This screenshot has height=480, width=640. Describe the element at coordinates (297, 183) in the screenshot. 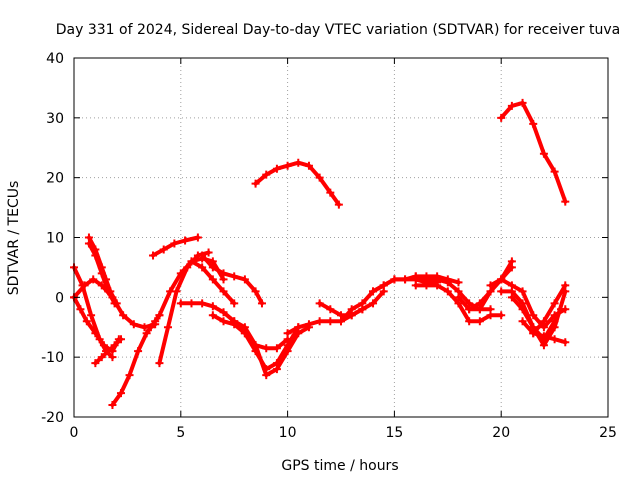

I see `series-s16` at that location.